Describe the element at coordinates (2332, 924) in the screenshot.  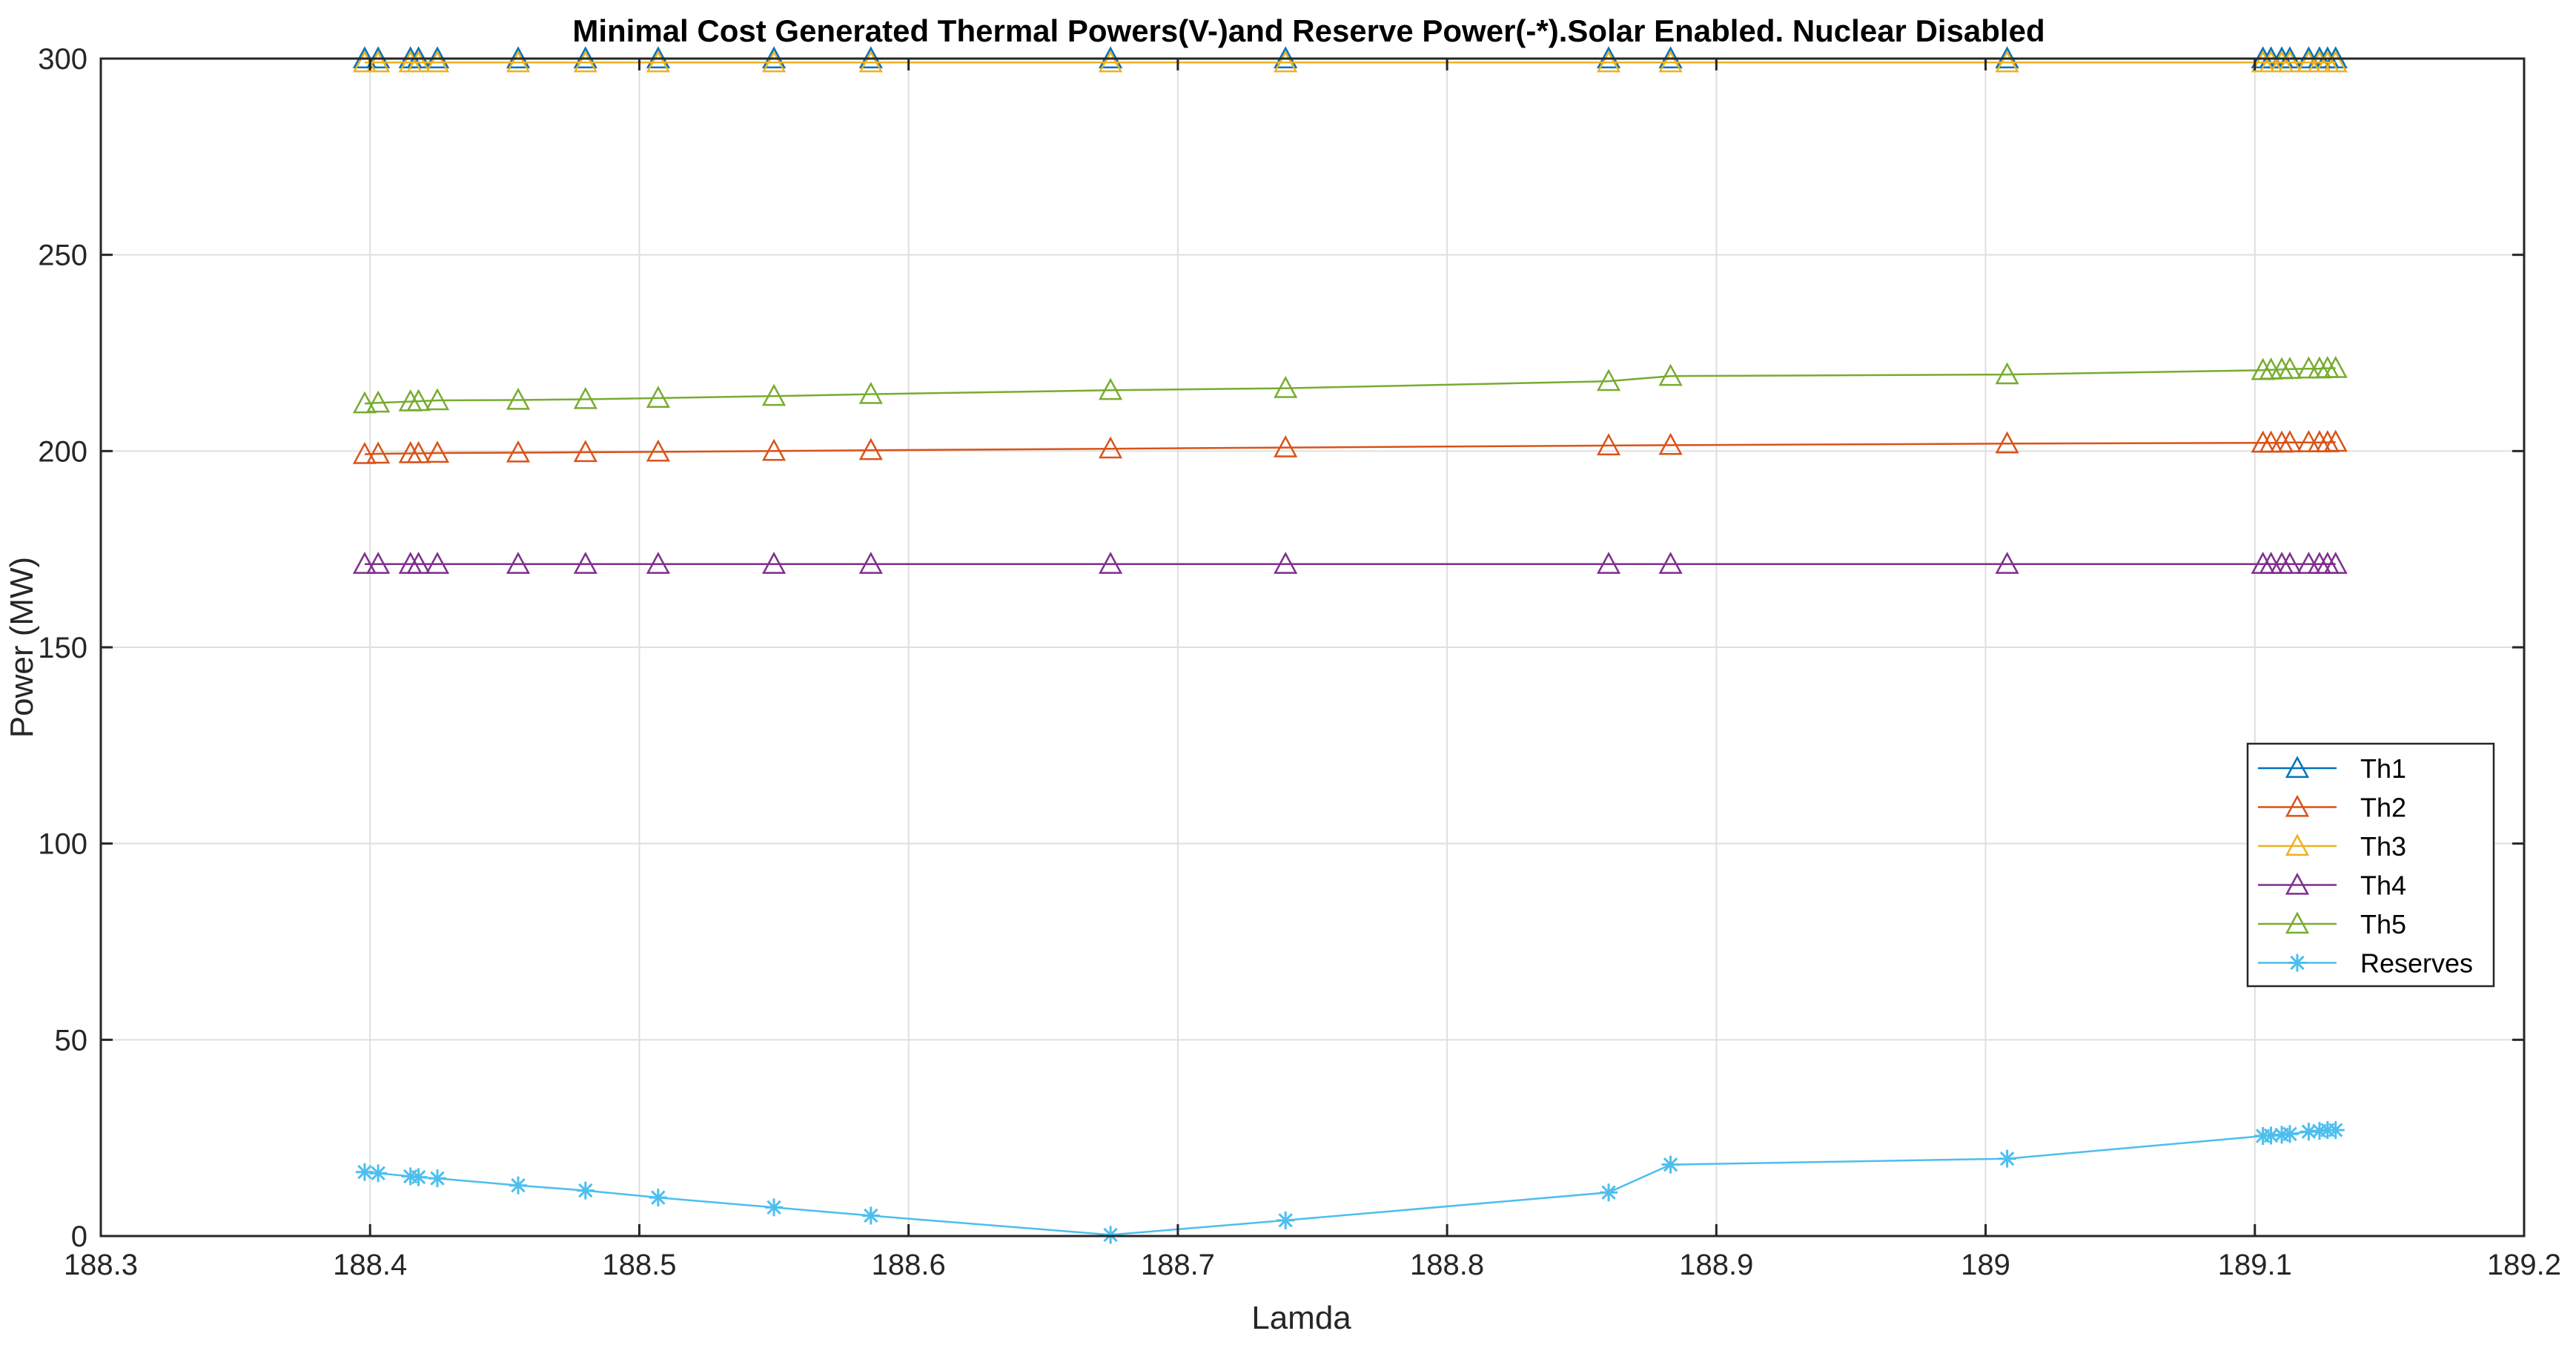
I see `legend-item: Th5` at that location.